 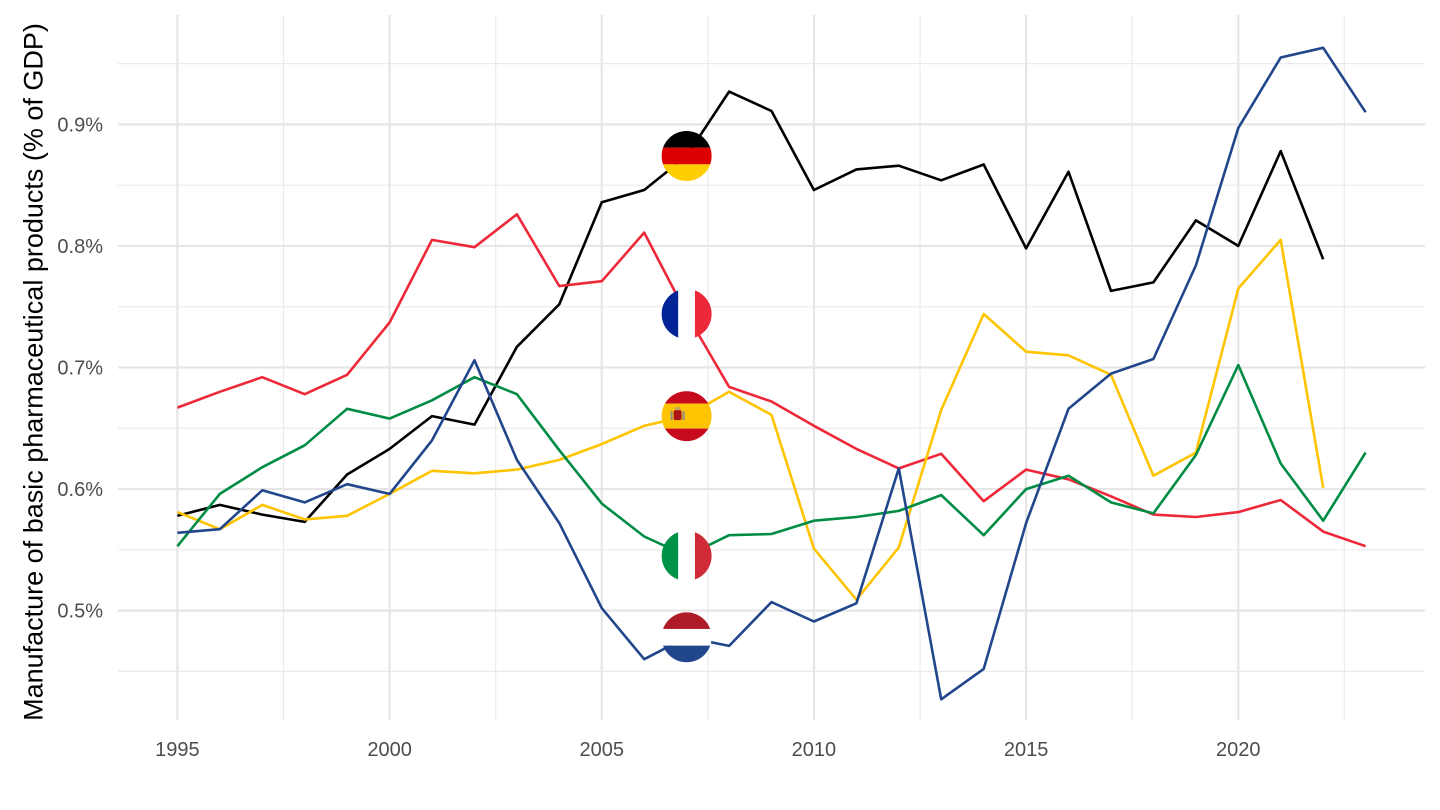 What do you see at coordinates (80, 612) in the screenshot?
I see `y-tick-label: 0.5%` at bounding box center [80, 612].